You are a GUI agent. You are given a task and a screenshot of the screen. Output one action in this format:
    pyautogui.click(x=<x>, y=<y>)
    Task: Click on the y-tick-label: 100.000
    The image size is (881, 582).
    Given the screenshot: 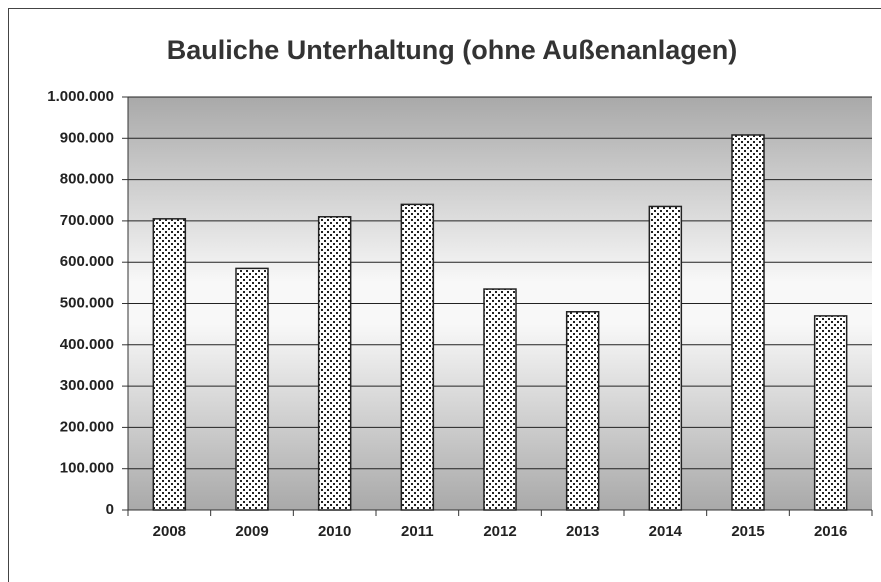 What is the action you would take?
    pyautogui.click(x=87, y=468)
    